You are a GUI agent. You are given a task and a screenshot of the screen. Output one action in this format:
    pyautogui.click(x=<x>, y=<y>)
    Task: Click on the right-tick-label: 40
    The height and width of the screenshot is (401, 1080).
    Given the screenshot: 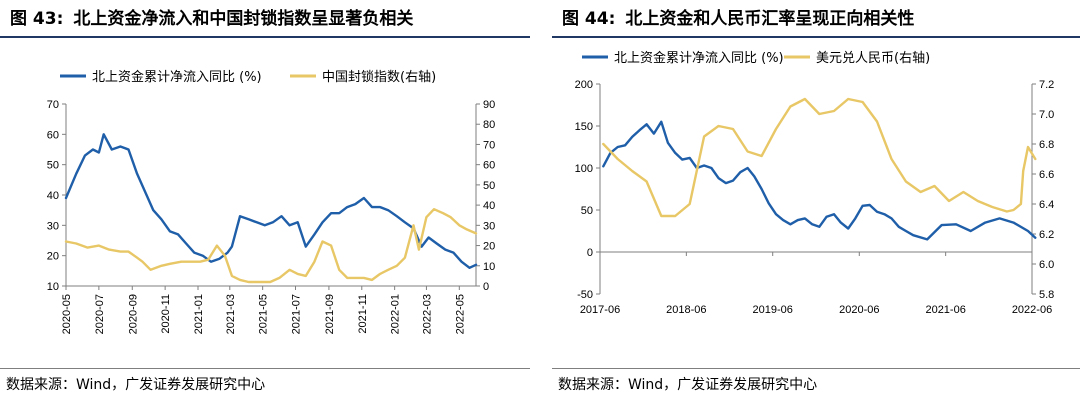 What is the action you would take?
    pyautogui.click(x=489, y=206)
    